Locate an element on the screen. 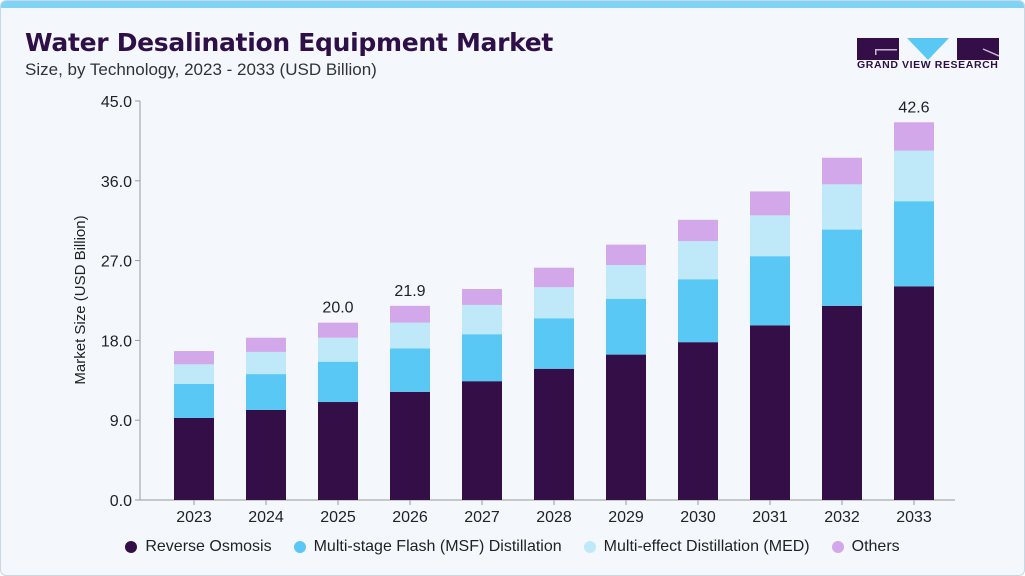 This screenshot has height=576, width=1025. y-tick-label: 0.0 is located at coordinates (121, 501).